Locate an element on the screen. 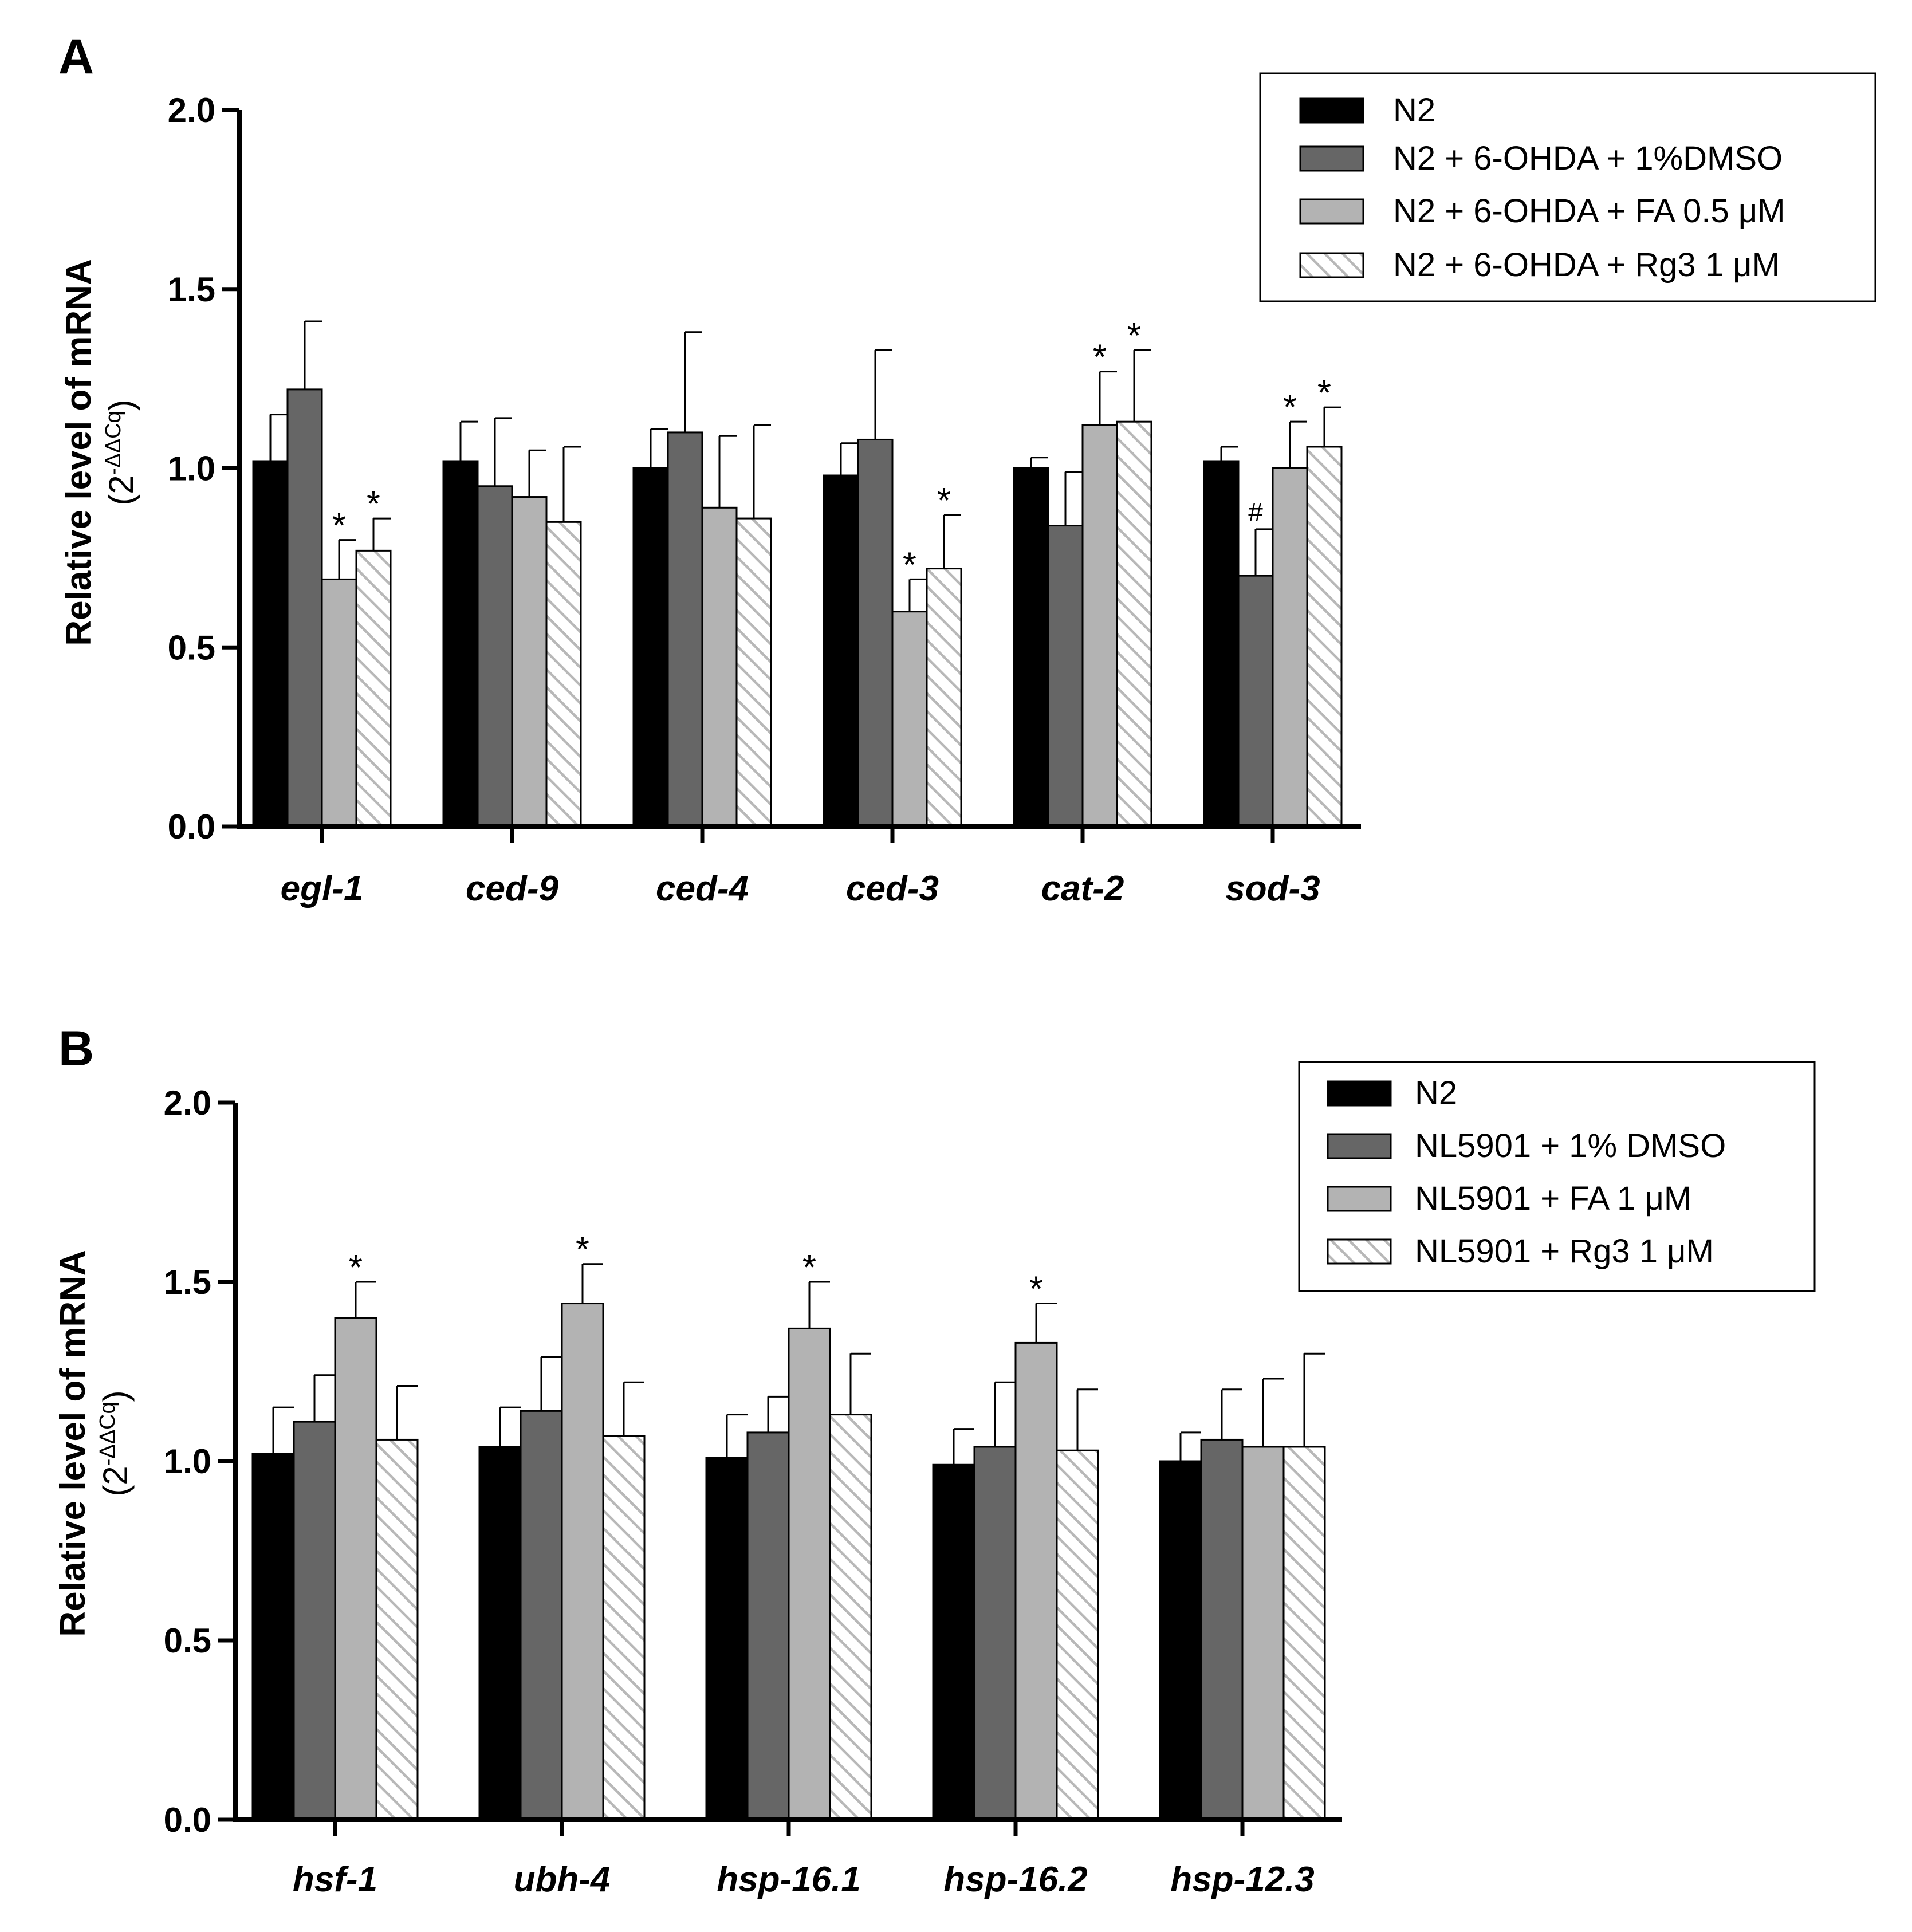 The height and width of the screenshot is (1932, 1912). panel-a-legend-label-0: N2 is located at coordinates (1414, 110).